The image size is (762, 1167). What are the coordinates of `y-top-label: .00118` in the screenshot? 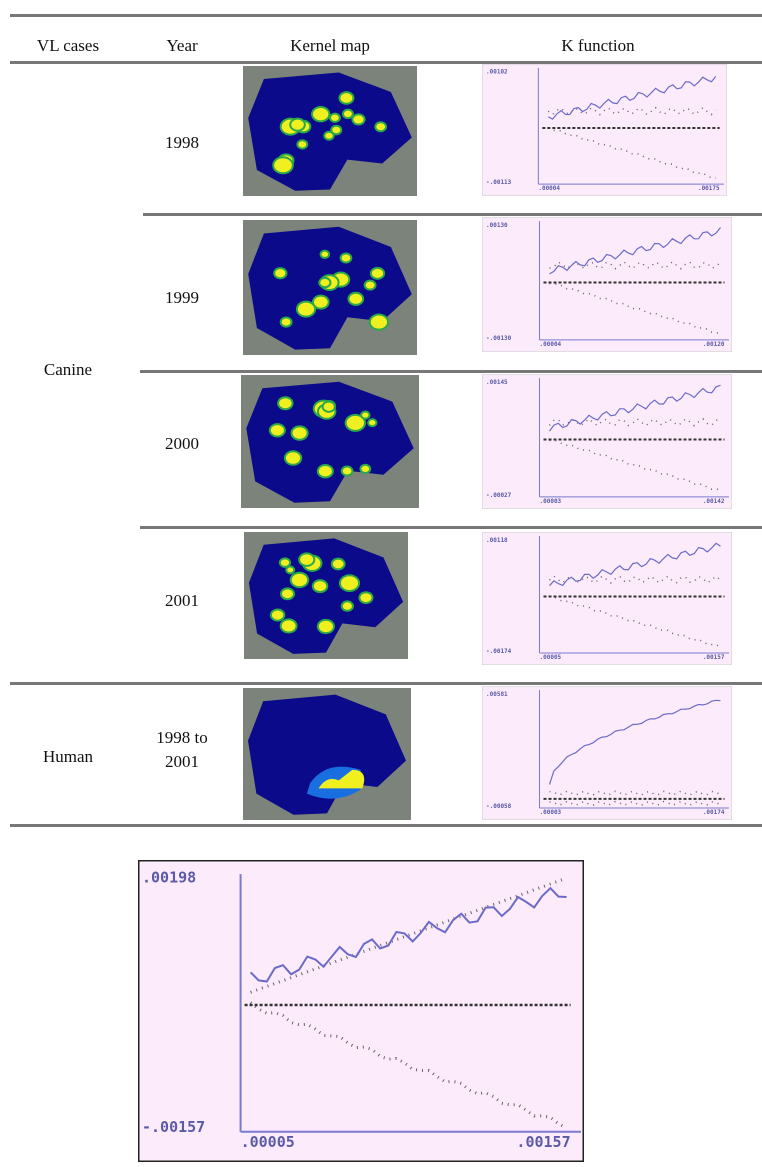 It's located at (497, 540).